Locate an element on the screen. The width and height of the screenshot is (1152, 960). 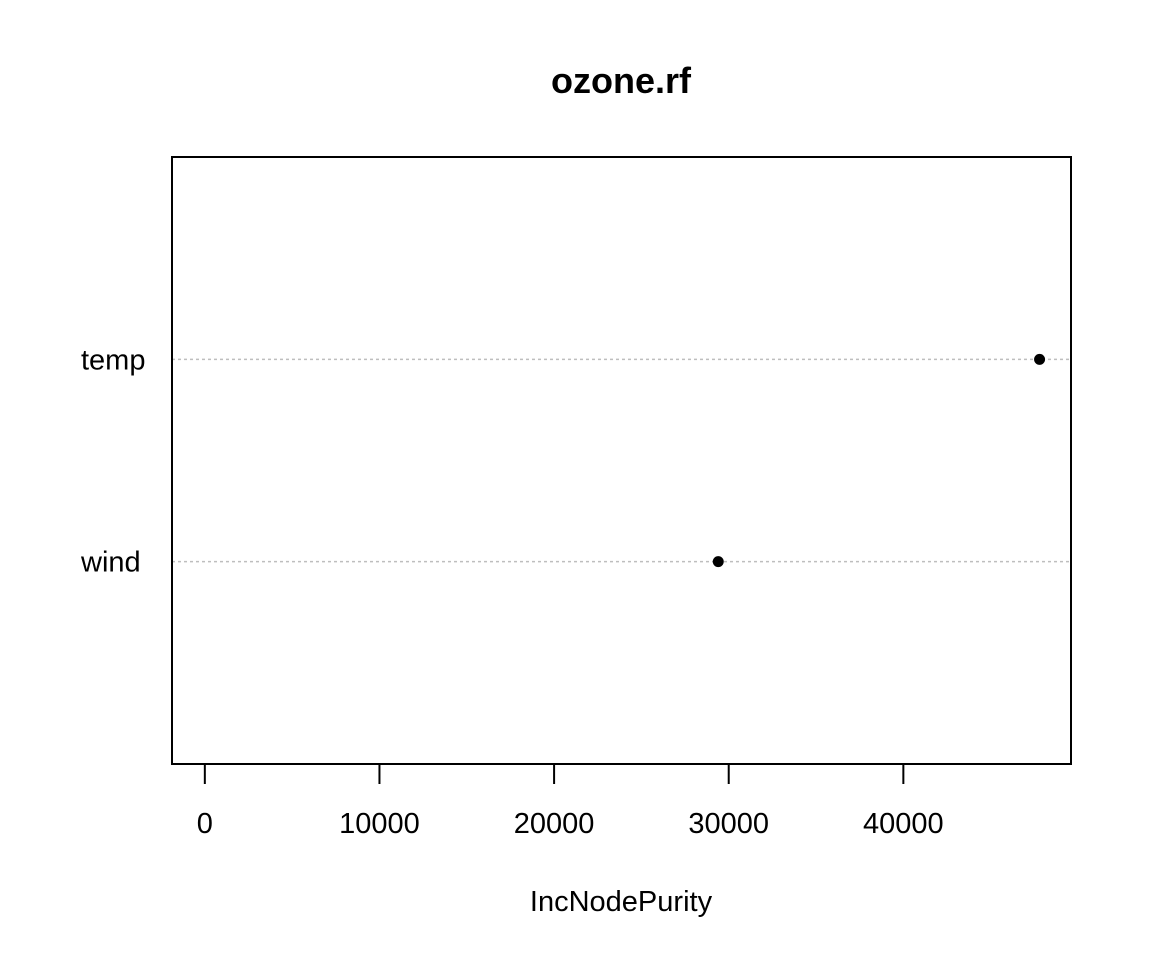
x-tick-label-20000: 20000 is located at coordinates (554, 824).